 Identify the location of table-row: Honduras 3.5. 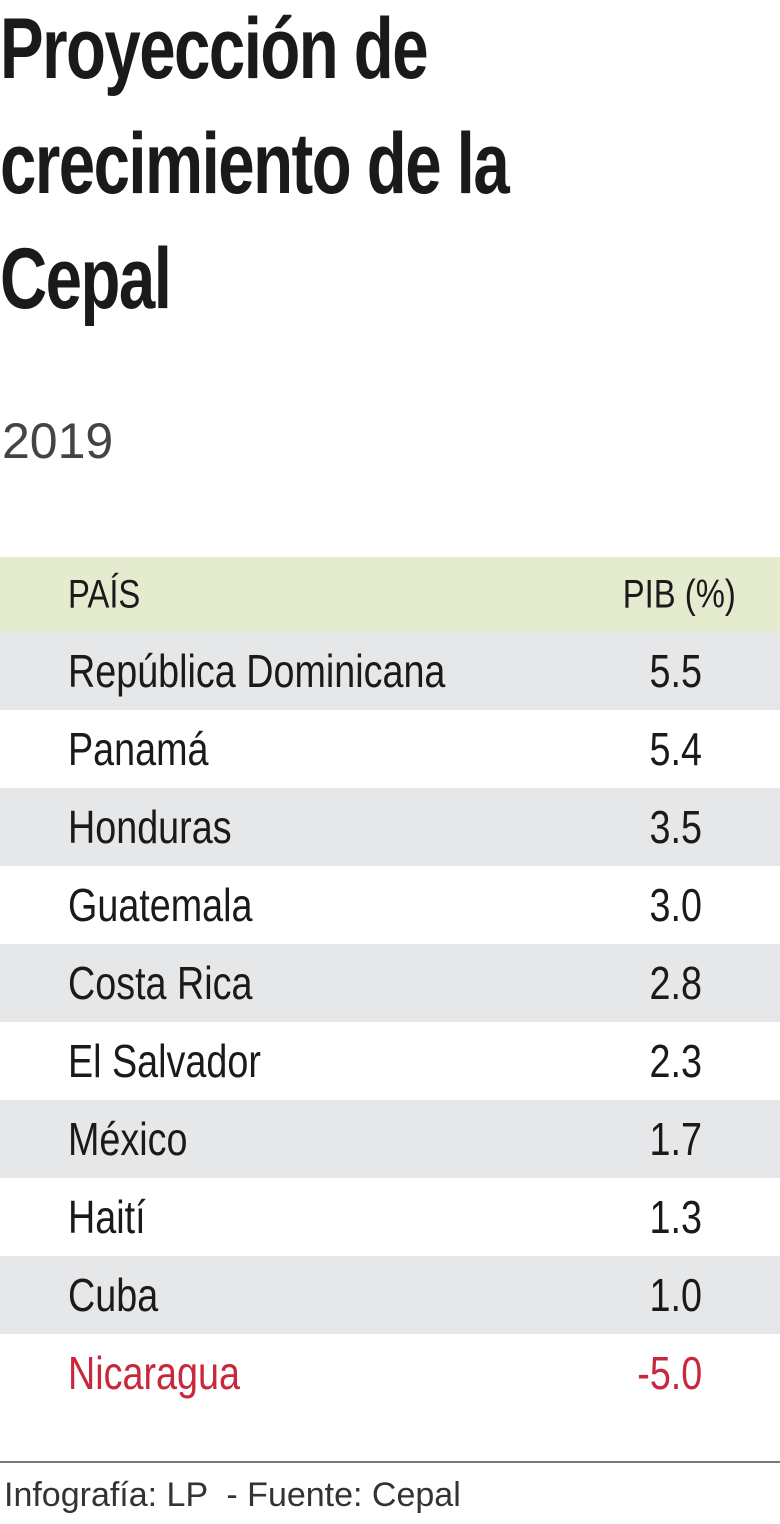
(390, 827).